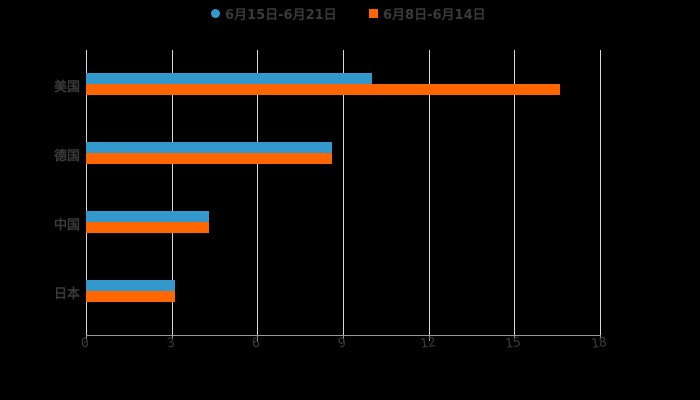 This screenshot has height=400, width=700. I want to click on x-tick-label: 3, so click(171, 343).